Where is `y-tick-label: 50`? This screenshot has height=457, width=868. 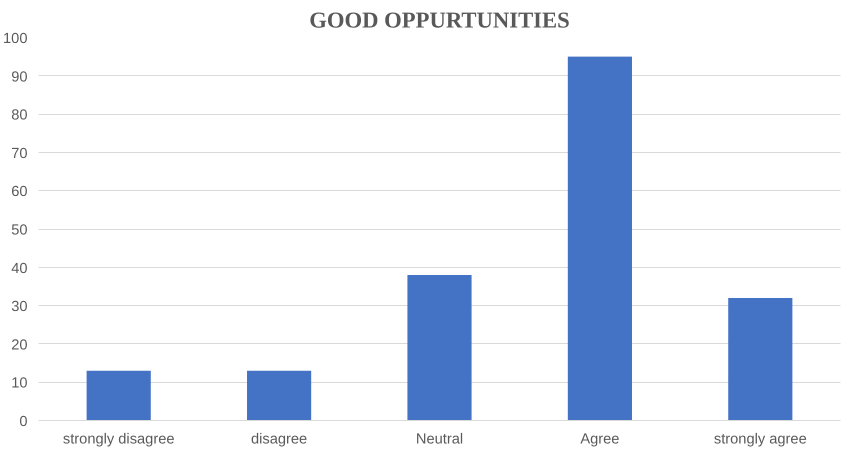 y-tick-label: 50 is located at coordinates (19, 230).